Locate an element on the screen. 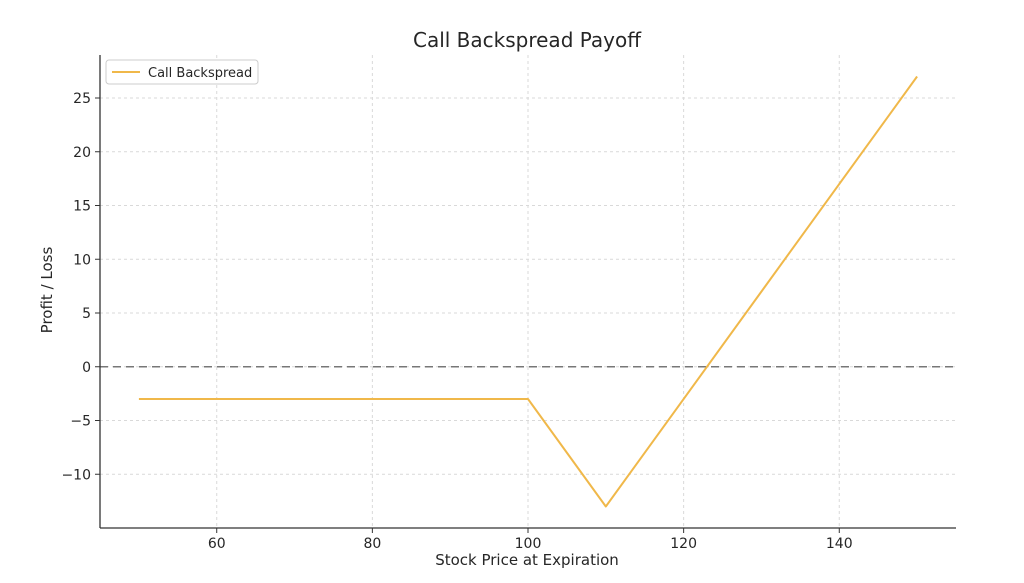  y-tick-label: 0 is located at coordinates (86, 368).